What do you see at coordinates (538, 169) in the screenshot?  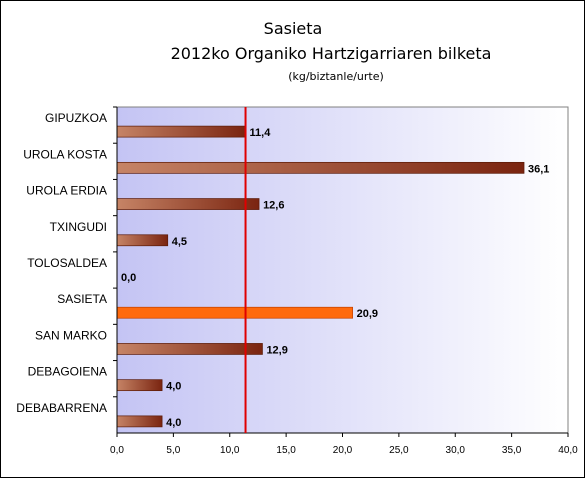 I see `data-label: 36,1` at bounding box center [538, 169].